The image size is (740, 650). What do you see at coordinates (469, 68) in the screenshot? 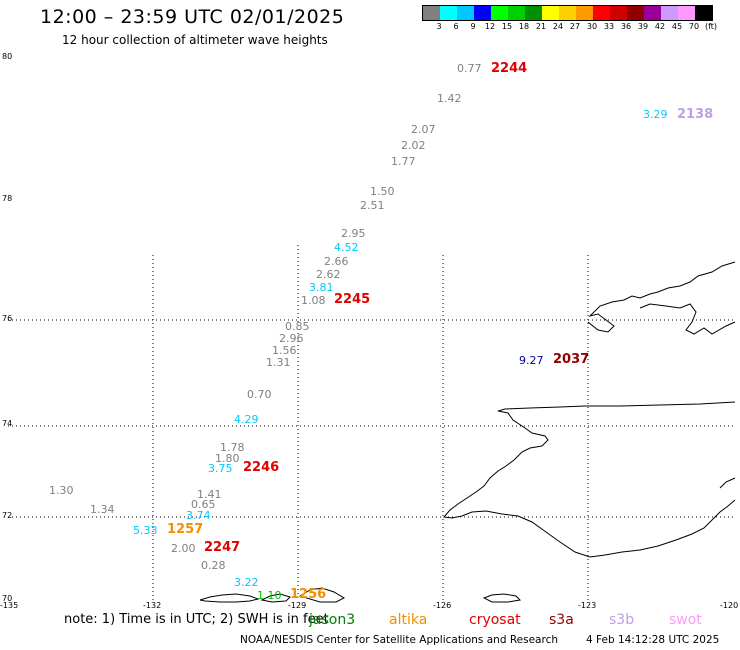
I see `wave-height-value: 0.77` at bounding box center [469, 68].